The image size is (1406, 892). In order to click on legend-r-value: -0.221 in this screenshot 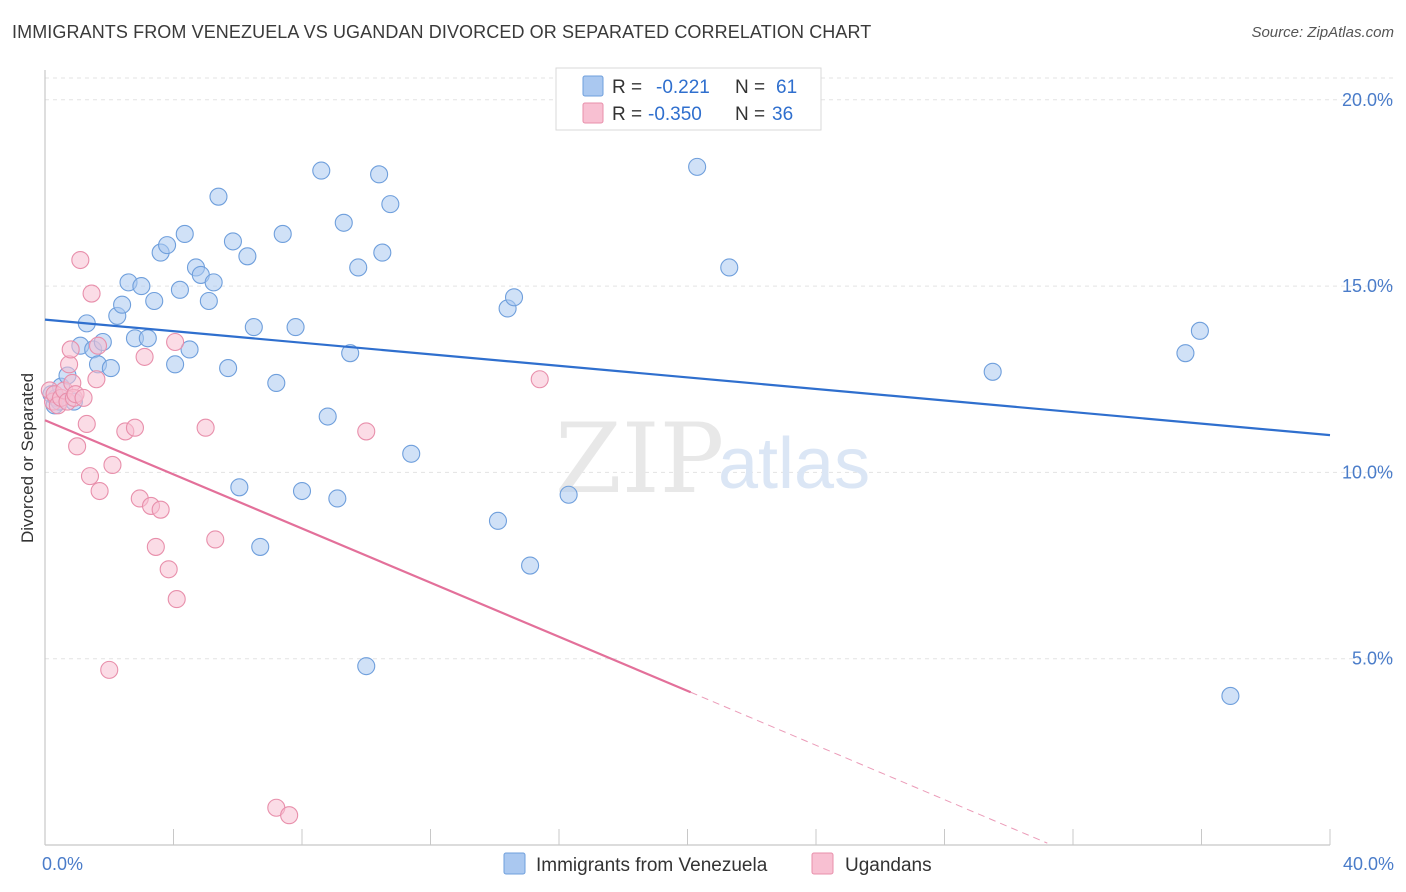, I will do `click(683, 87)`.